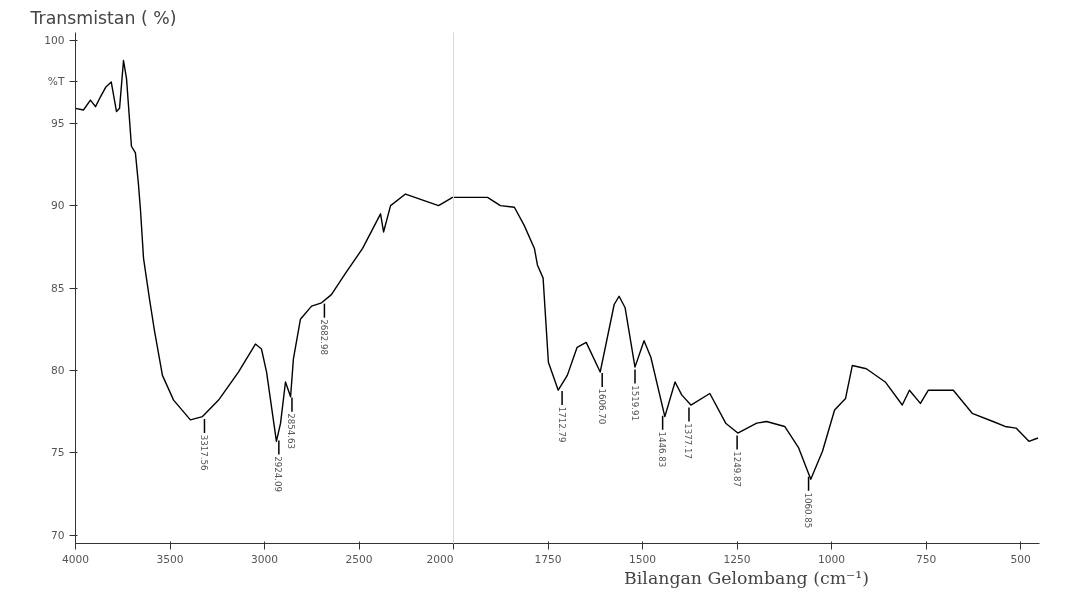 This screenshot has width=1070, height=601. I want to click on y-axis-title: Transmistan ( %), so click(103, 17).